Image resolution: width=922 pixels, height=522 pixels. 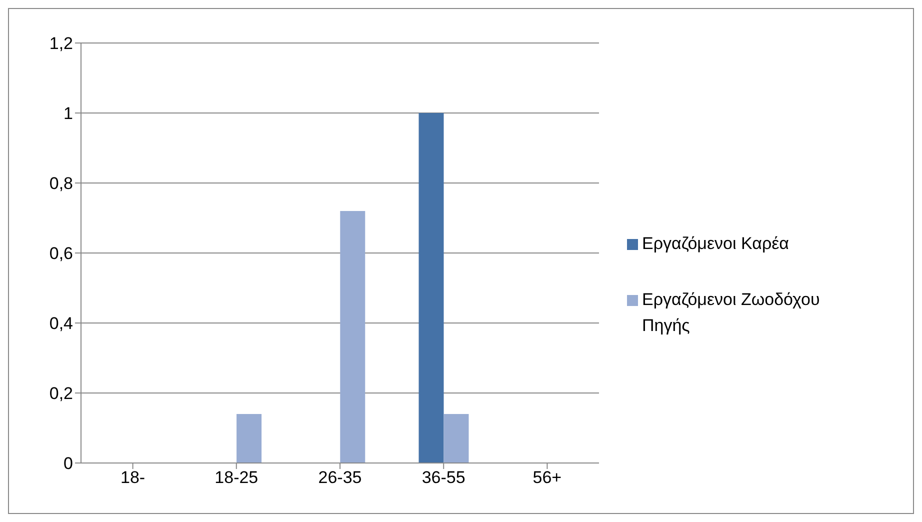 I want to click on y-tick-label: 1,2, so click(x=61, y=44).